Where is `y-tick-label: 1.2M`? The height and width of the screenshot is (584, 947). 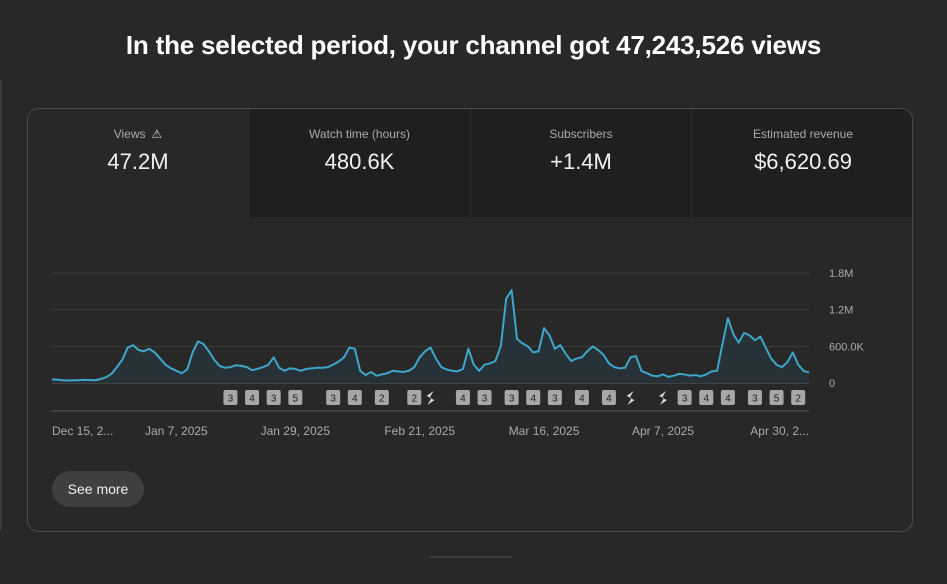 y-tick-label: 1.2M is located at coordinates (841, 311).